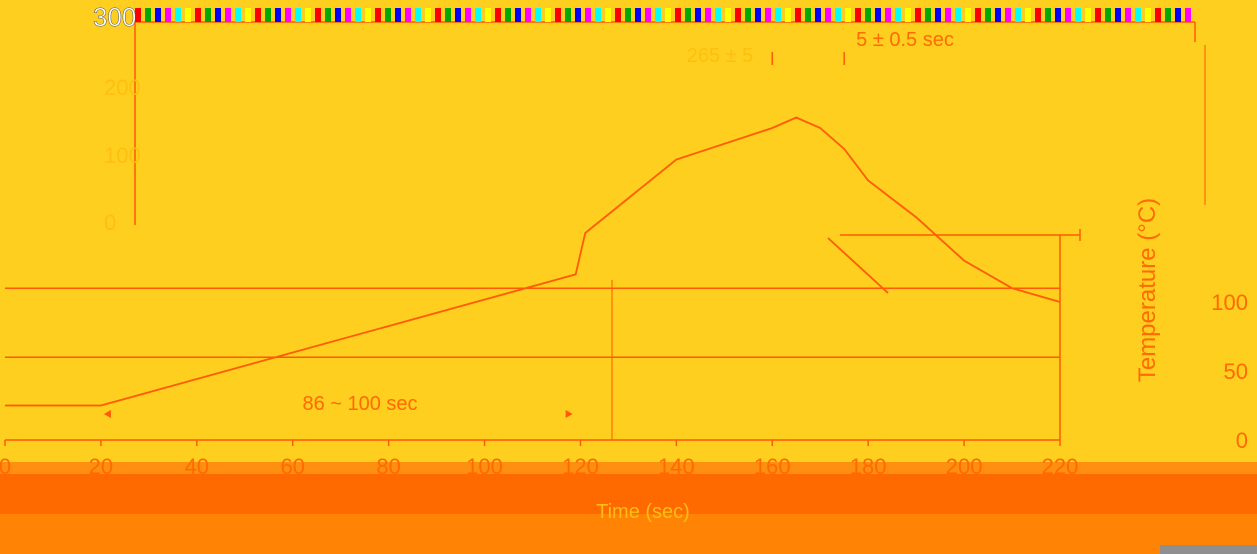 The height and width of the screenshot is (554, 1257). Describe the element at coordinates (359, 404) in the screenshot. I see `annotation-preheat-duration: 86 ~ 100 sec` at that location.